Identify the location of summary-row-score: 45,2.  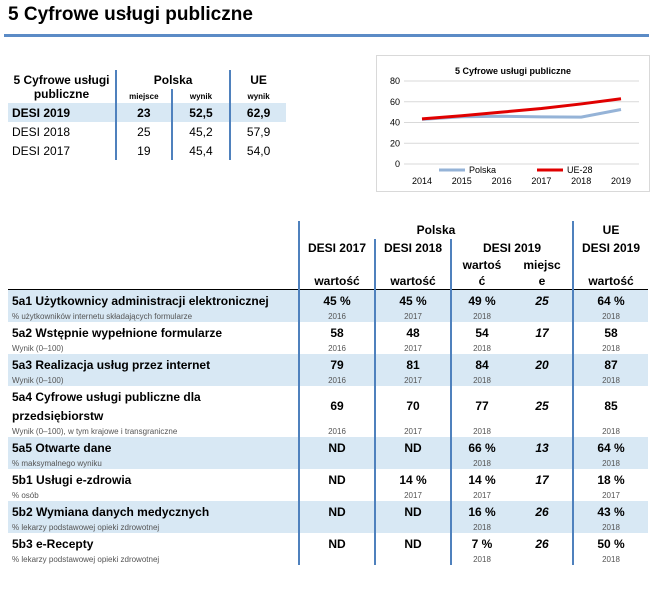
(200, 131).